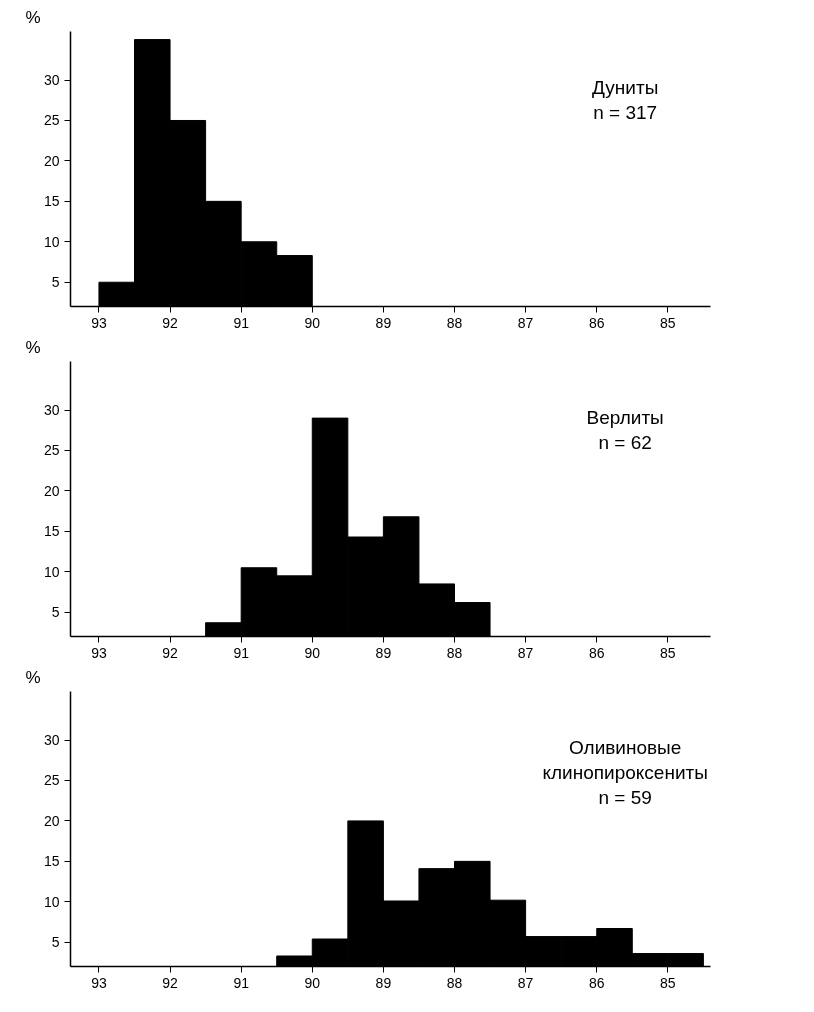  What do you see at coordinates (625, 99) in the screenshot?
I see `annotation: Дуниты n = 317` at bounding box center [625, 99].